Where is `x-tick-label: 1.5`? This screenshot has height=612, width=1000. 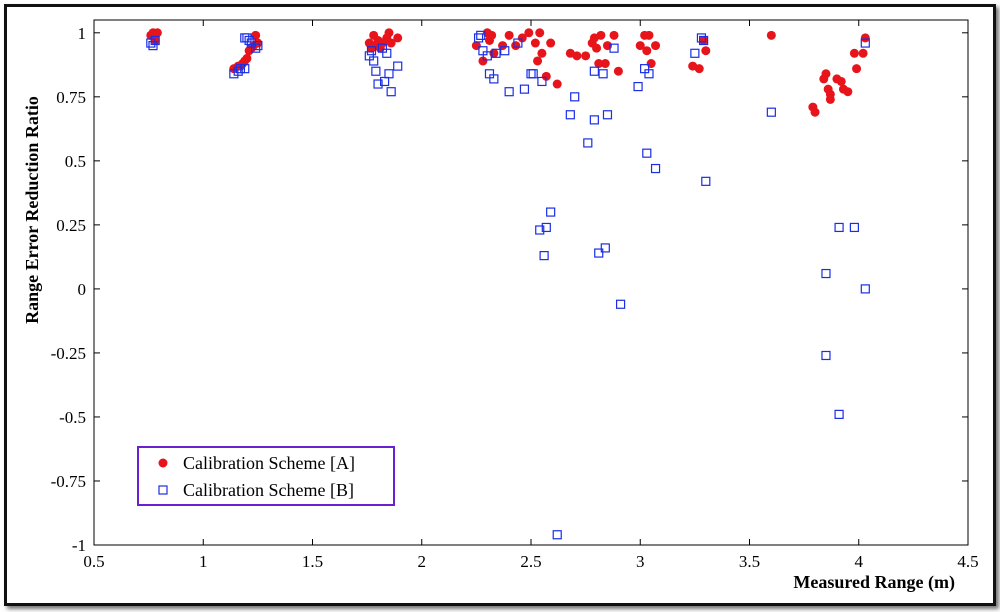 x-tick-label: 1.5 is located at coordinates (312, 561).